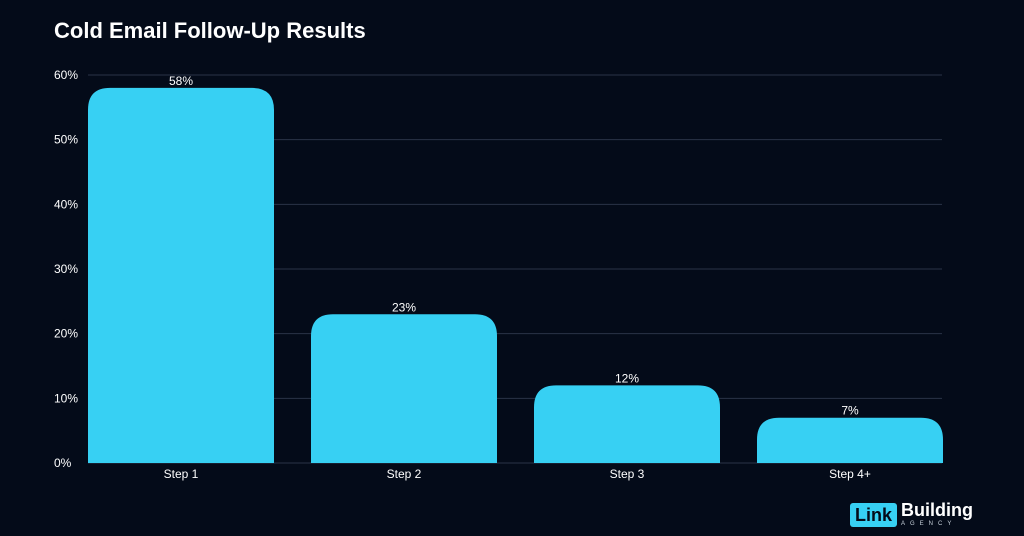 This screenshot has width=1024, height=536. I want to click on brand-logo: Link Building AGENCY, so click(911, 514).